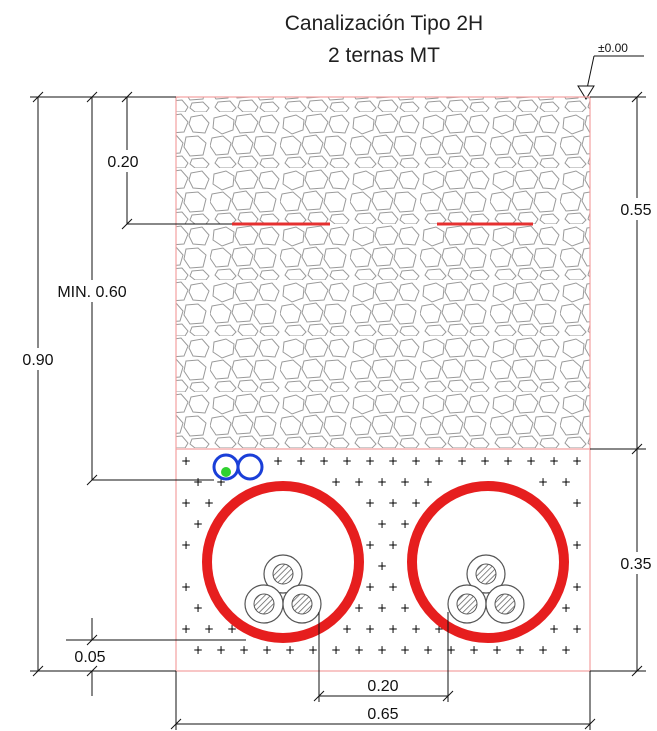  Describe the element at coordinates (226, 472) in the screenshot. I see `comm-duct-dot` at that location.